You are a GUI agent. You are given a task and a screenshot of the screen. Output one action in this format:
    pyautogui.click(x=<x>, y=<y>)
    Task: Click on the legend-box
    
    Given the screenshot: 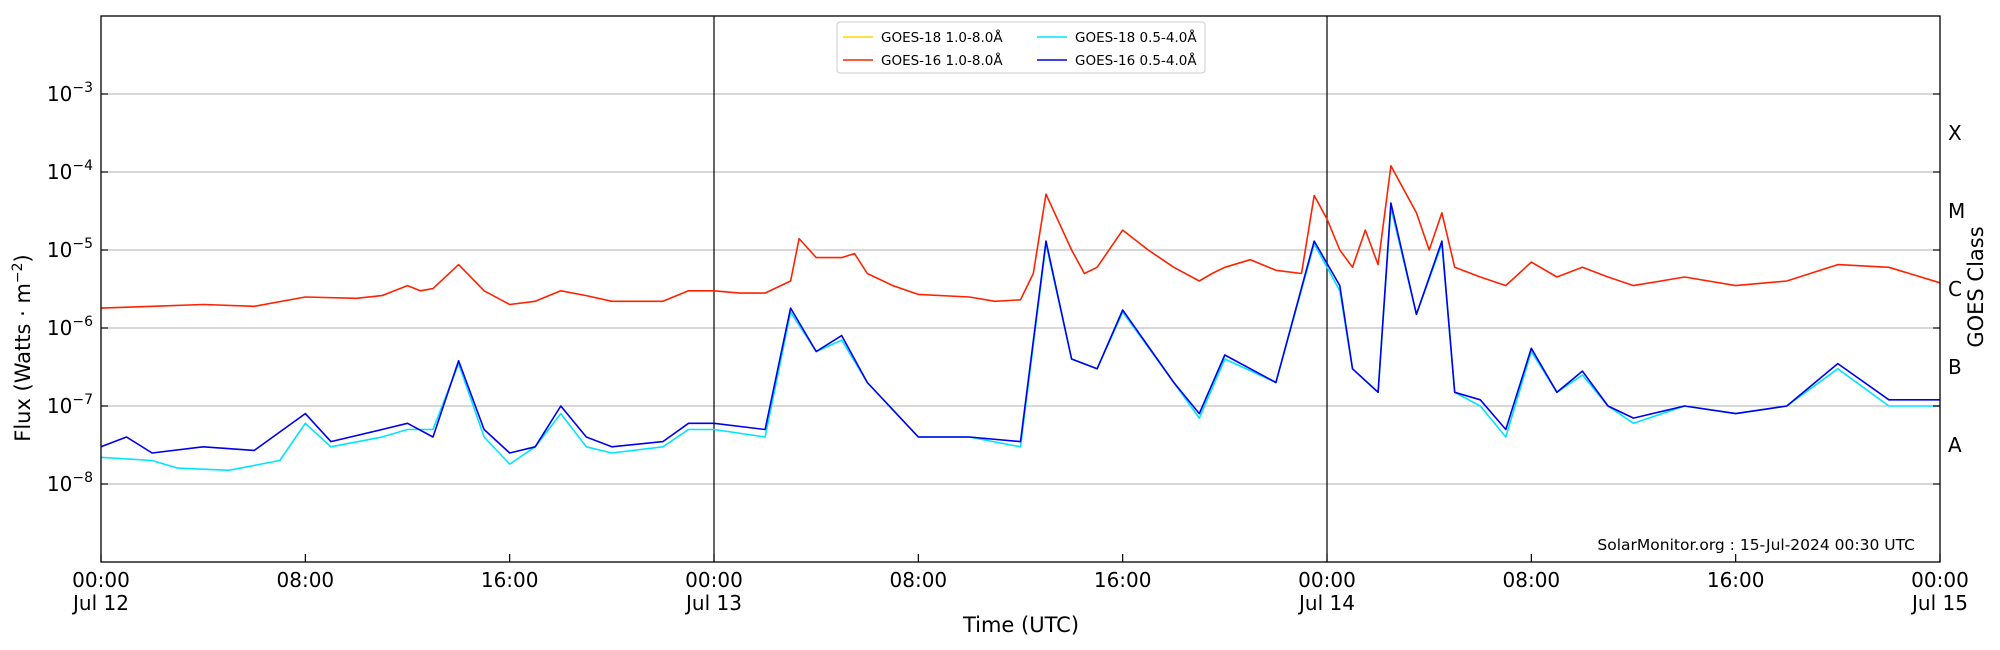 What is the action you would take?
    pyautogui.click(x=1021, y=47)
    